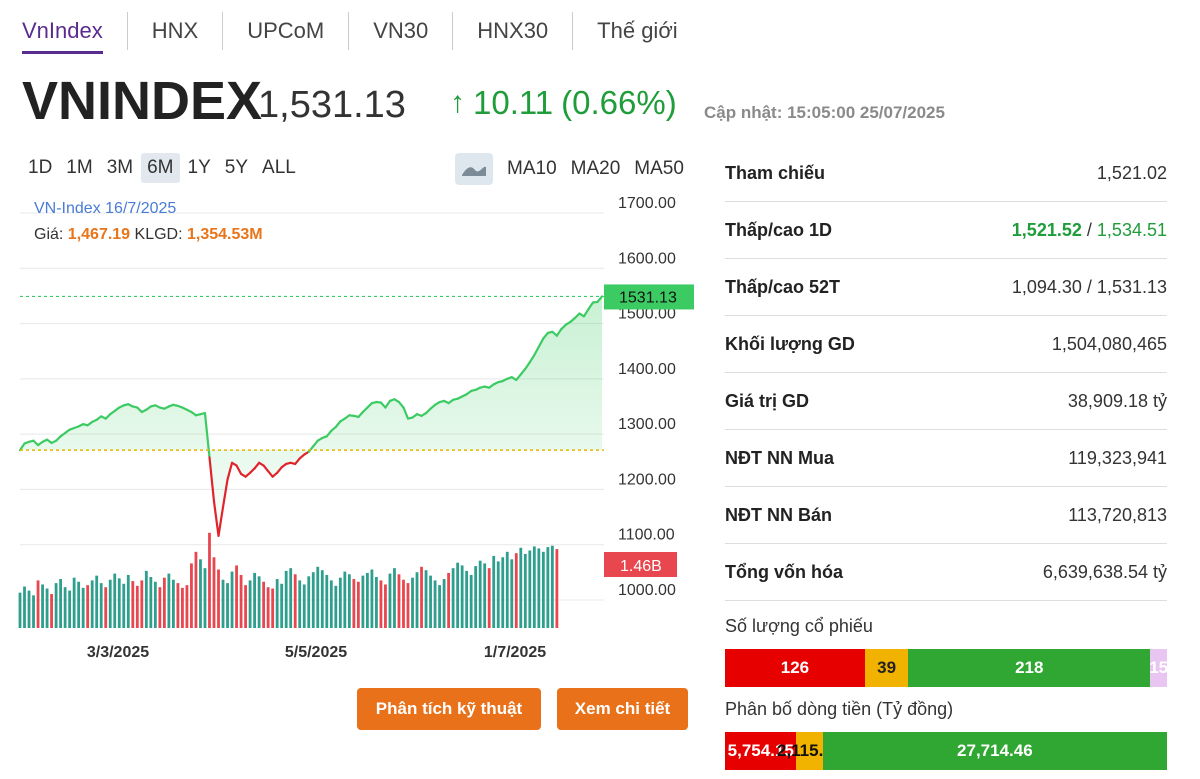 This screenshot has height=779, width=1200. Describe the element at coordinates (637, 30) in the screenshot. I see `tab-the-gioi: Thế giới` at that location.